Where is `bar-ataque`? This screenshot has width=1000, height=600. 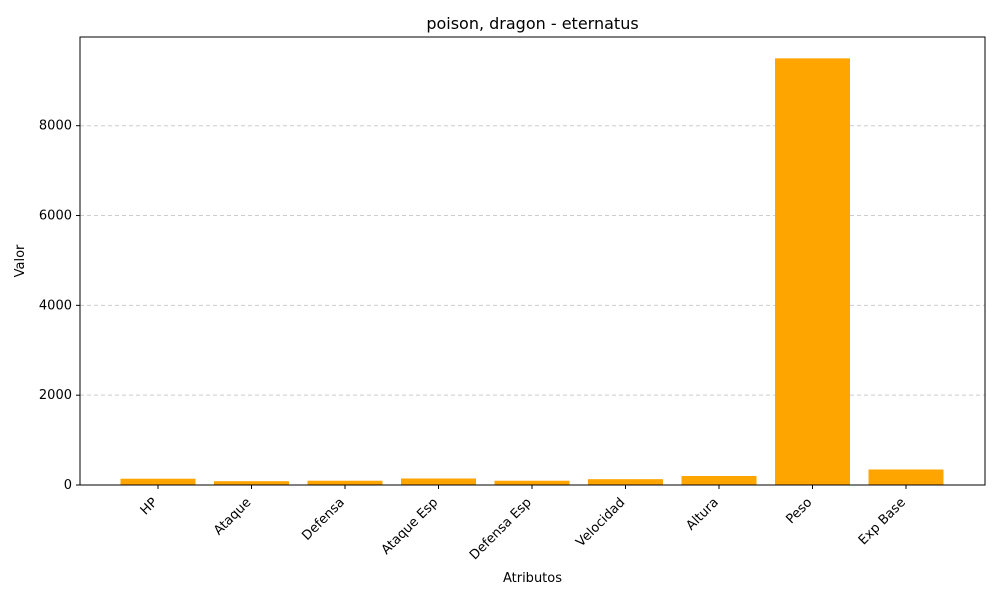 bar-ataque is located at coordinates (251, 483).